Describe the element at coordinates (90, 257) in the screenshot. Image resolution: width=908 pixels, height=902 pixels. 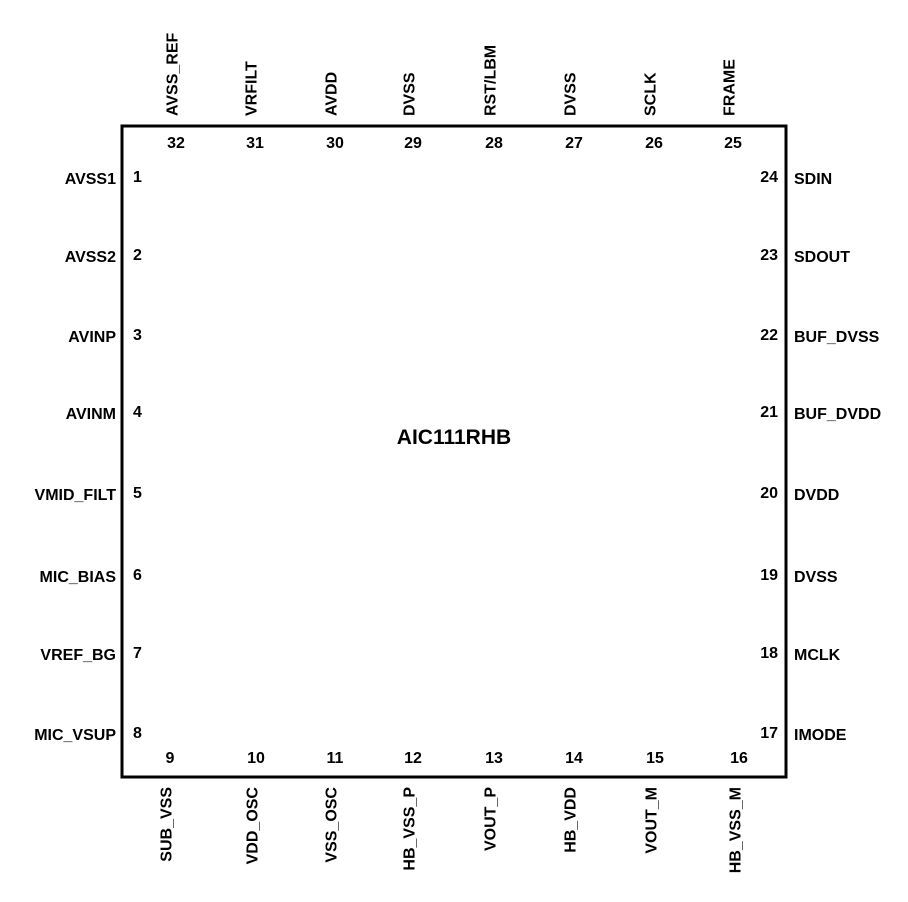
I see `pin-name-avss2-2: AVSS2` at that location.